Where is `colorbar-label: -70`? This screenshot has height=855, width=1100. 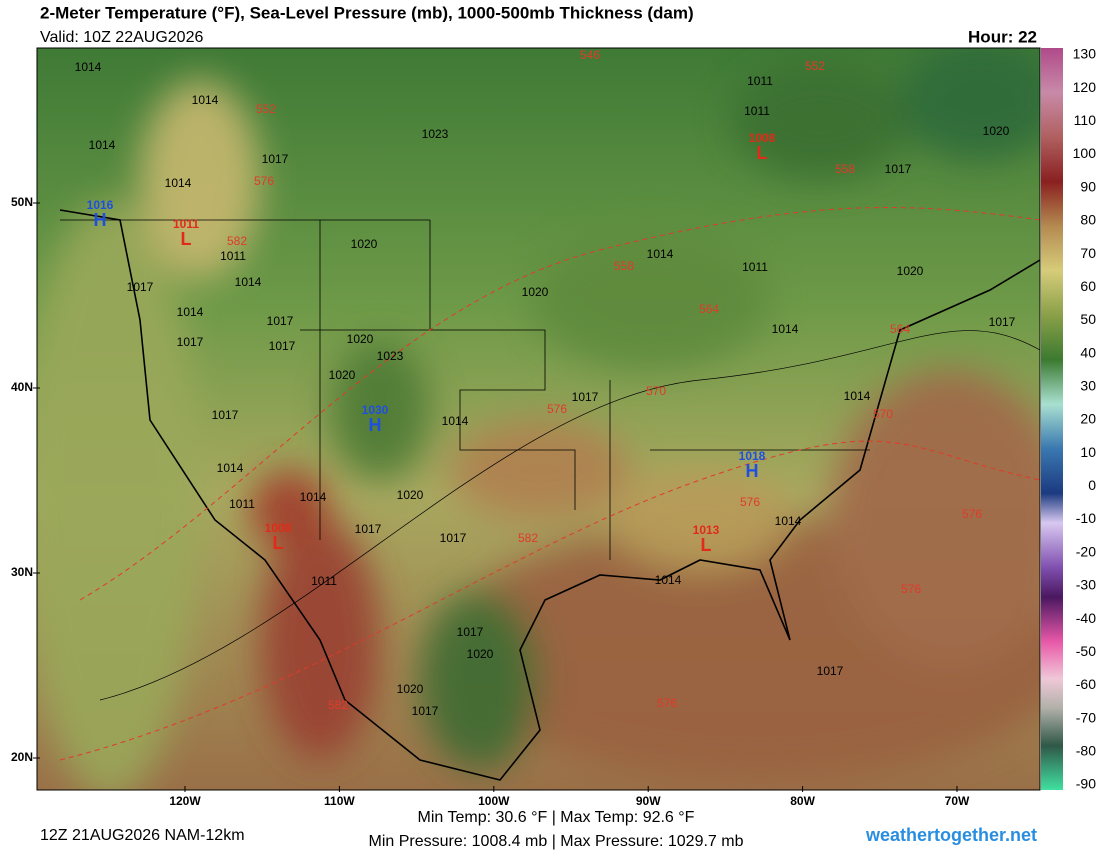
colorbar-label: -70 is located at coordinates (1086, 717).